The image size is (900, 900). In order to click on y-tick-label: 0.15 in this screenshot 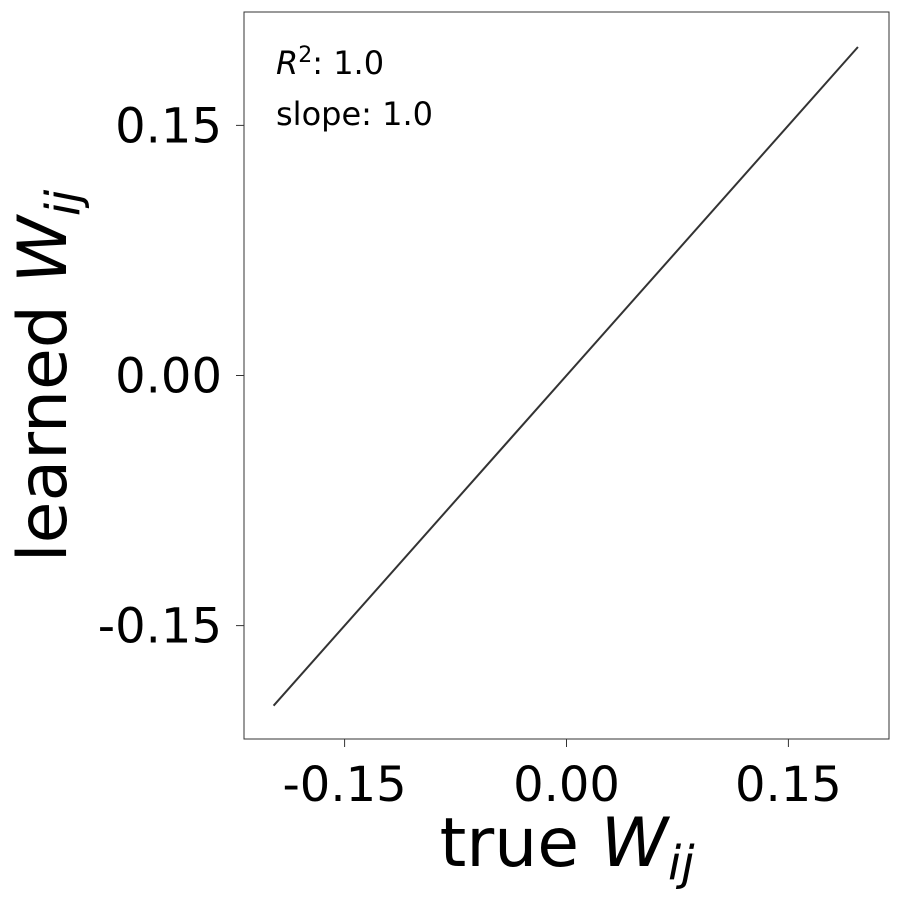, I will do `click(168, 126)`.